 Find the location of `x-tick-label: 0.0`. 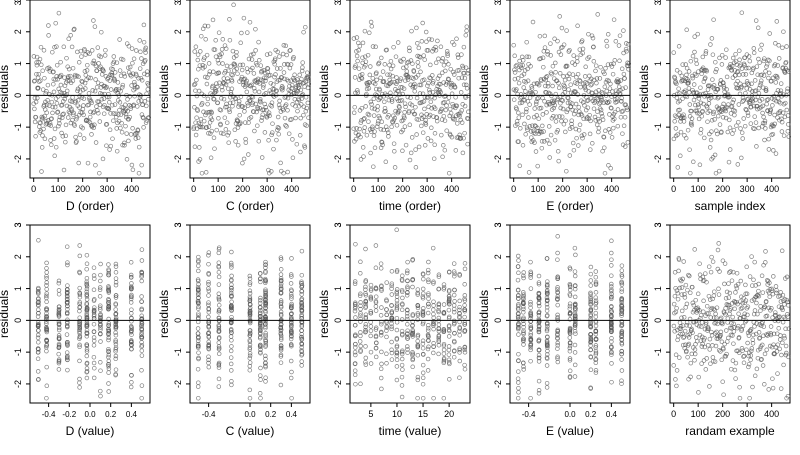

x-tick-label: 0.0 is located at coordinates (90, 414).